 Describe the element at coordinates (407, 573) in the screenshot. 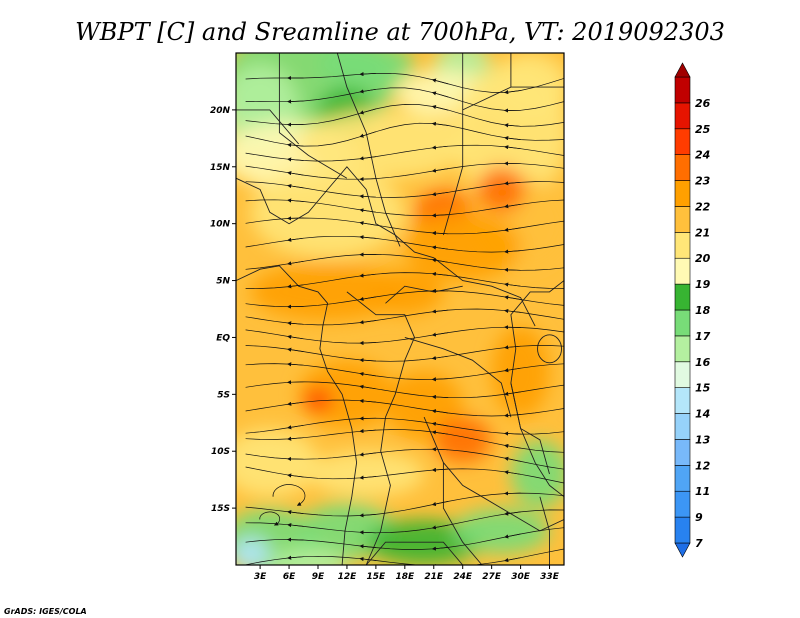

I see `x-axis: 3E 6E 9E 12E 15E 18E 21E 24E 27E 30E 33E` at that location.